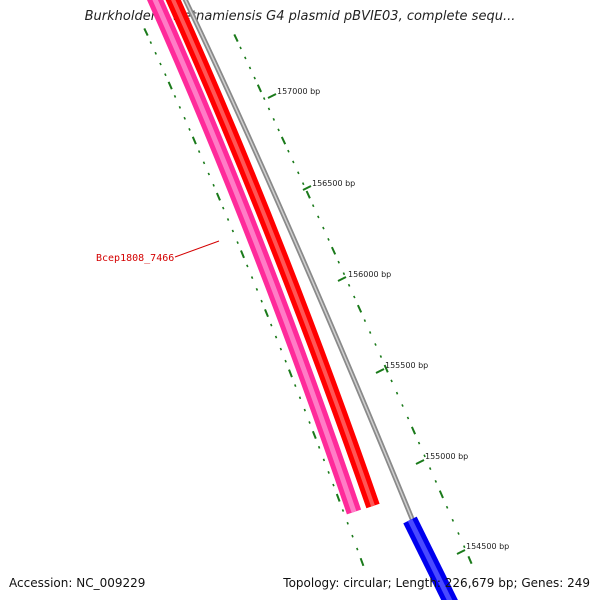 Image resolution: width=600 pixels, height=600 pixels. Describe the element at coordinates (430, 559) in the screenshot. I see `gene-blue-shine` at that location.